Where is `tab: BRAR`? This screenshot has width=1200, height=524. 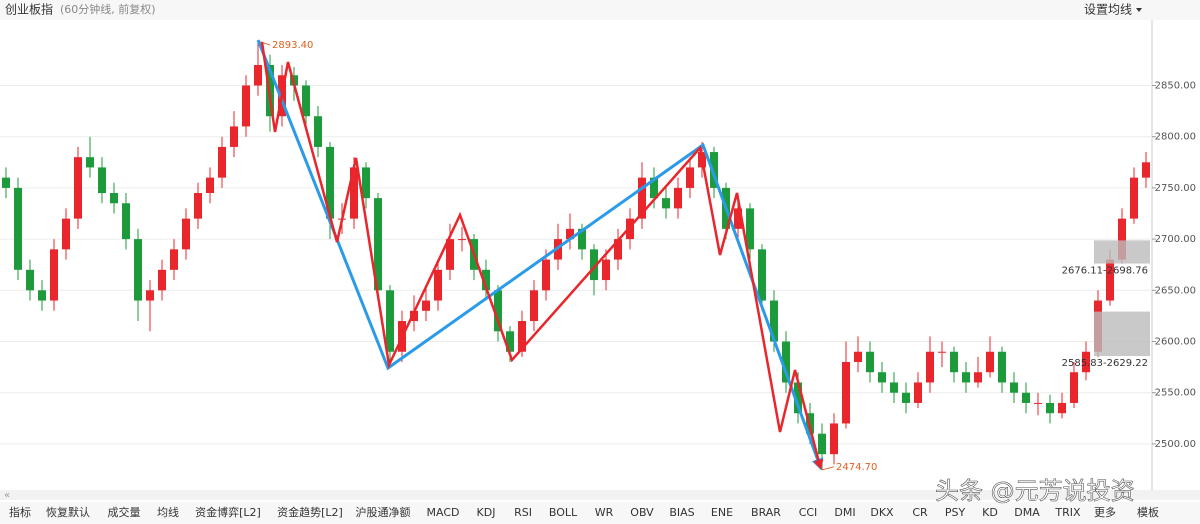
tab: BRAR is located at coordinates (766, 512).